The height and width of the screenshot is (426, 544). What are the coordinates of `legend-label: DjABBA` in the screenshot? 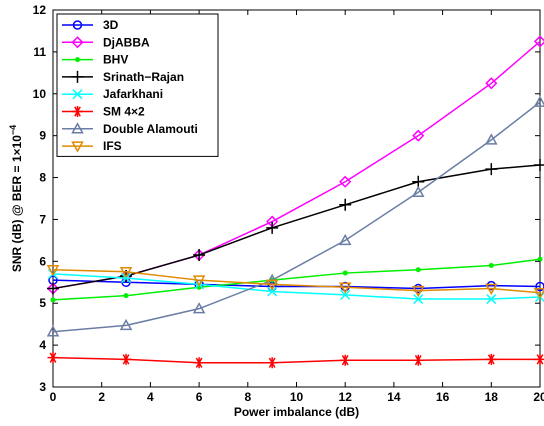 It's located at (126, 42).